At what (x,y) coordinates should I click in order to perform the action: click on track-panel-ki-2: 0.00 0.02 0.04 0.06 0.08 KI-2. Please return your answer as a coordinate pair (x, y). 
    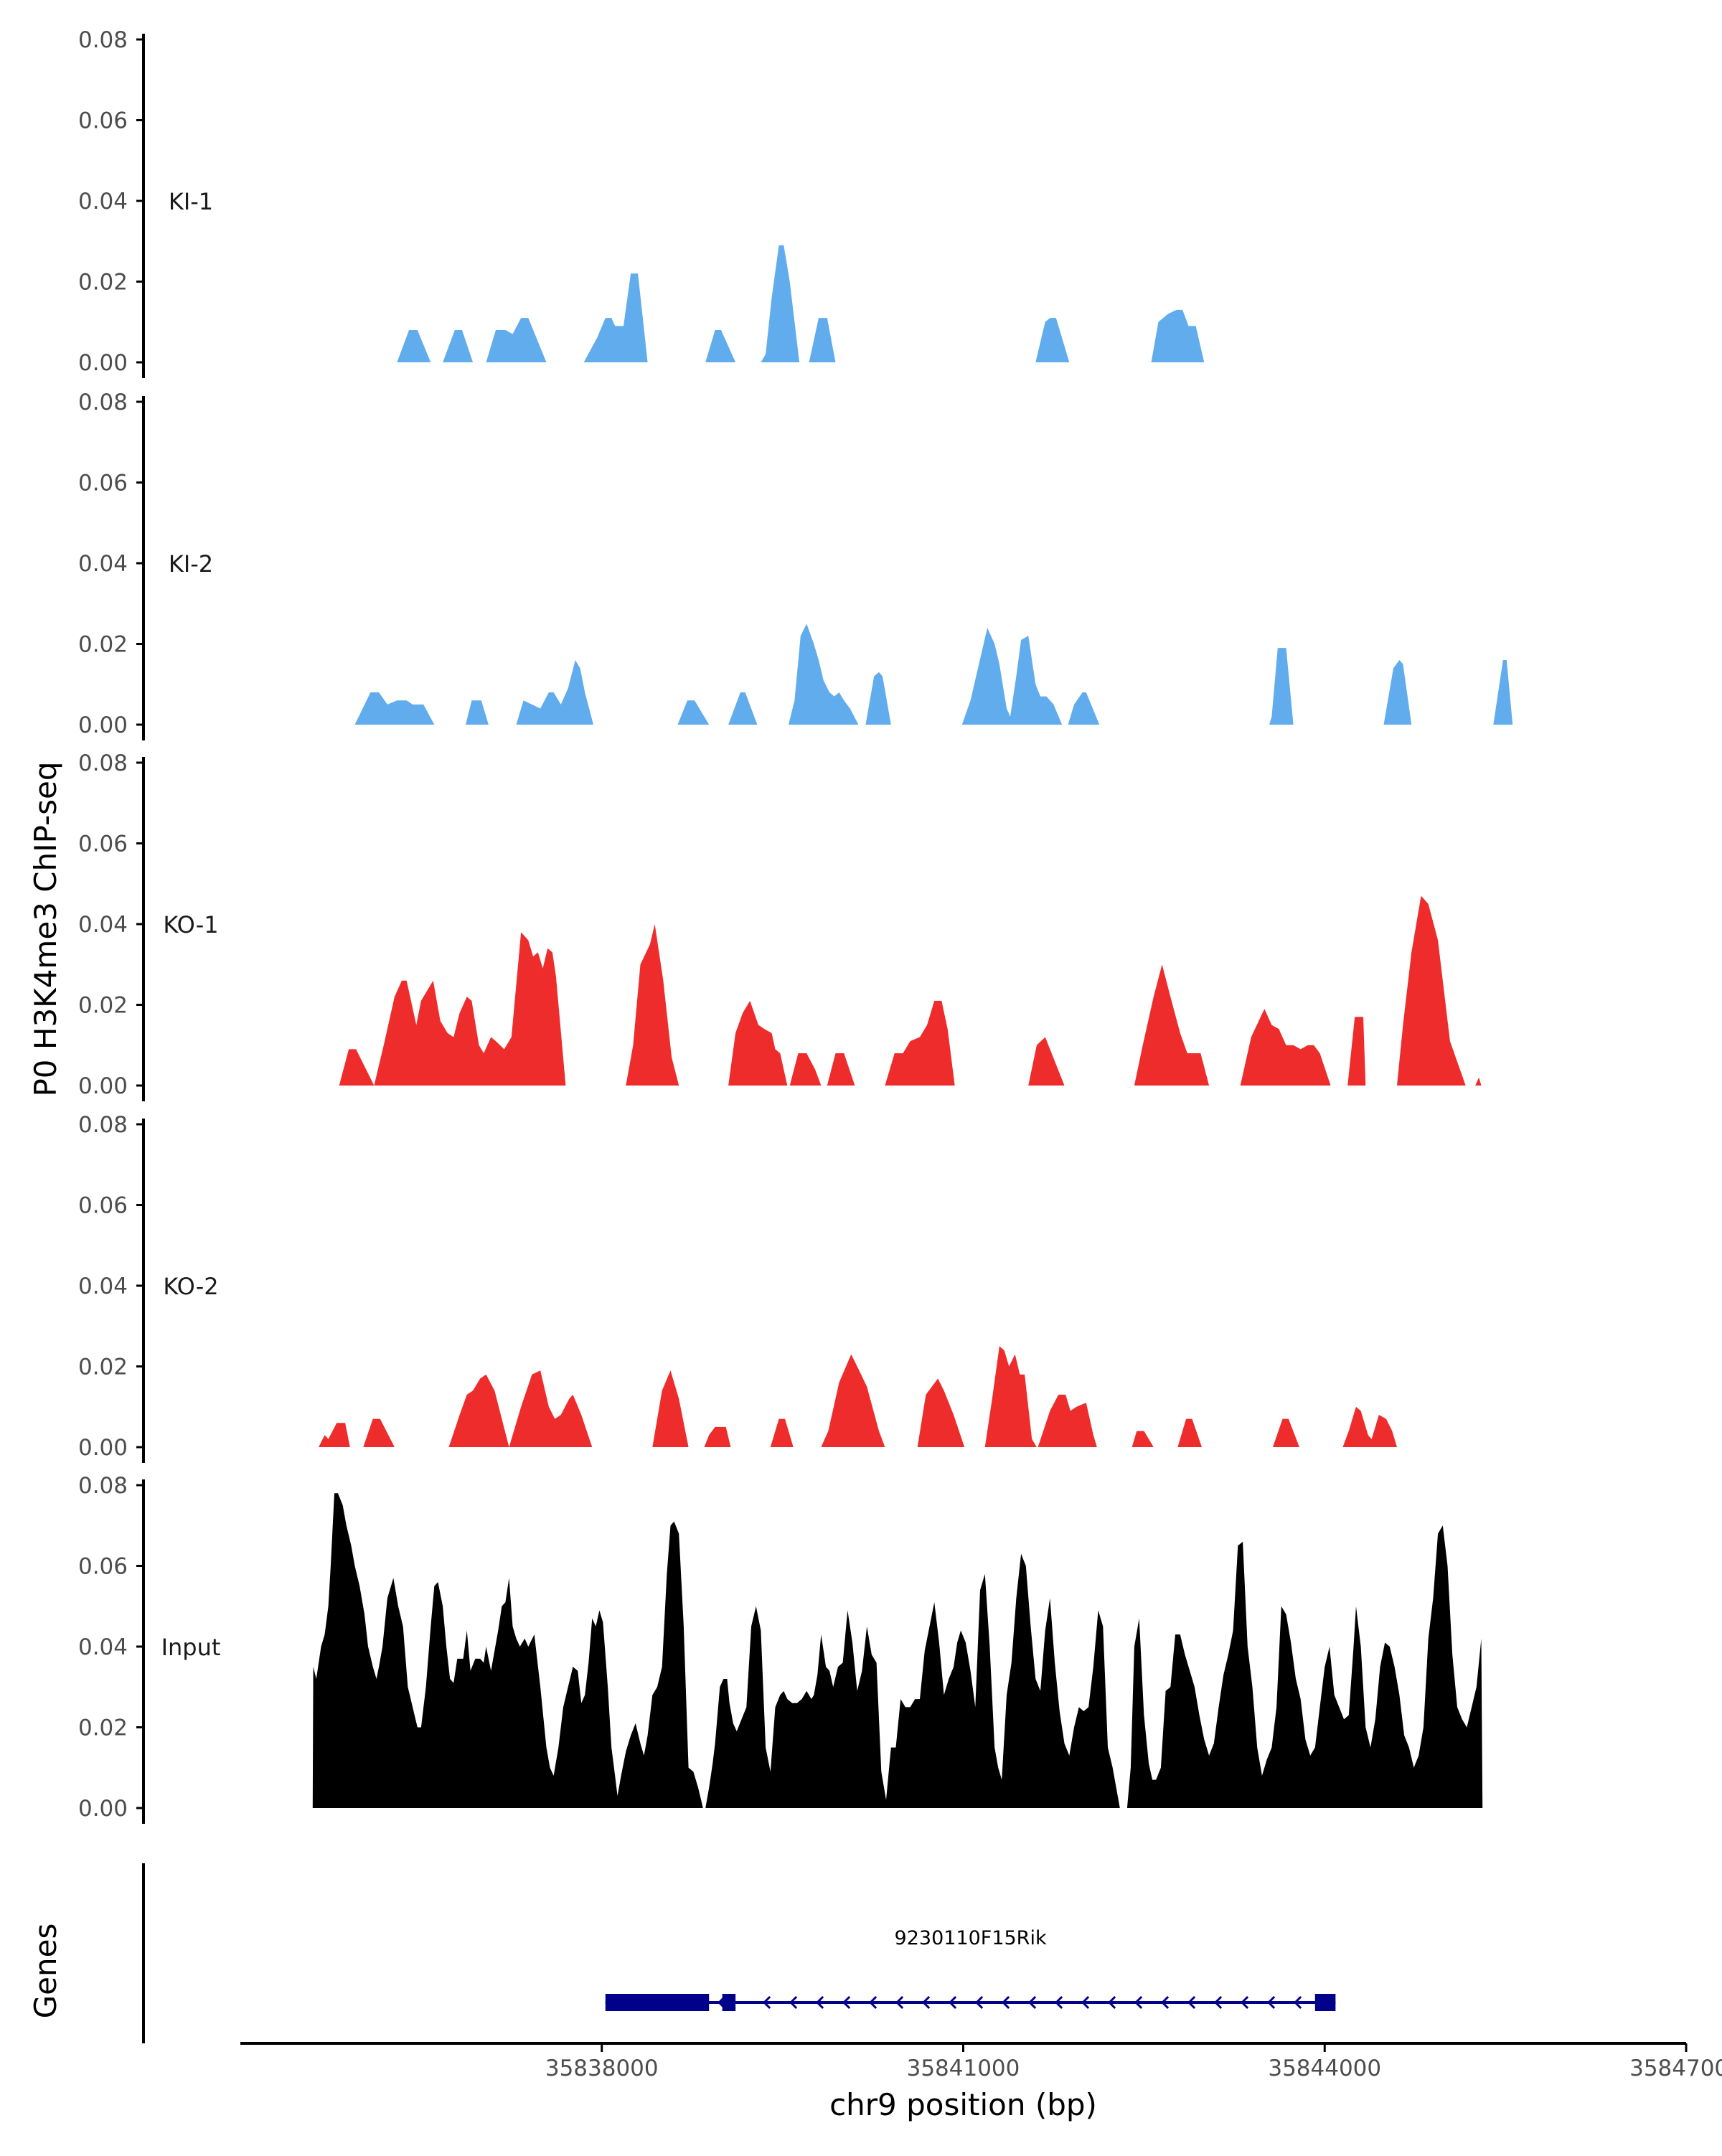
    Looking at the image, I should click on (796, 565).